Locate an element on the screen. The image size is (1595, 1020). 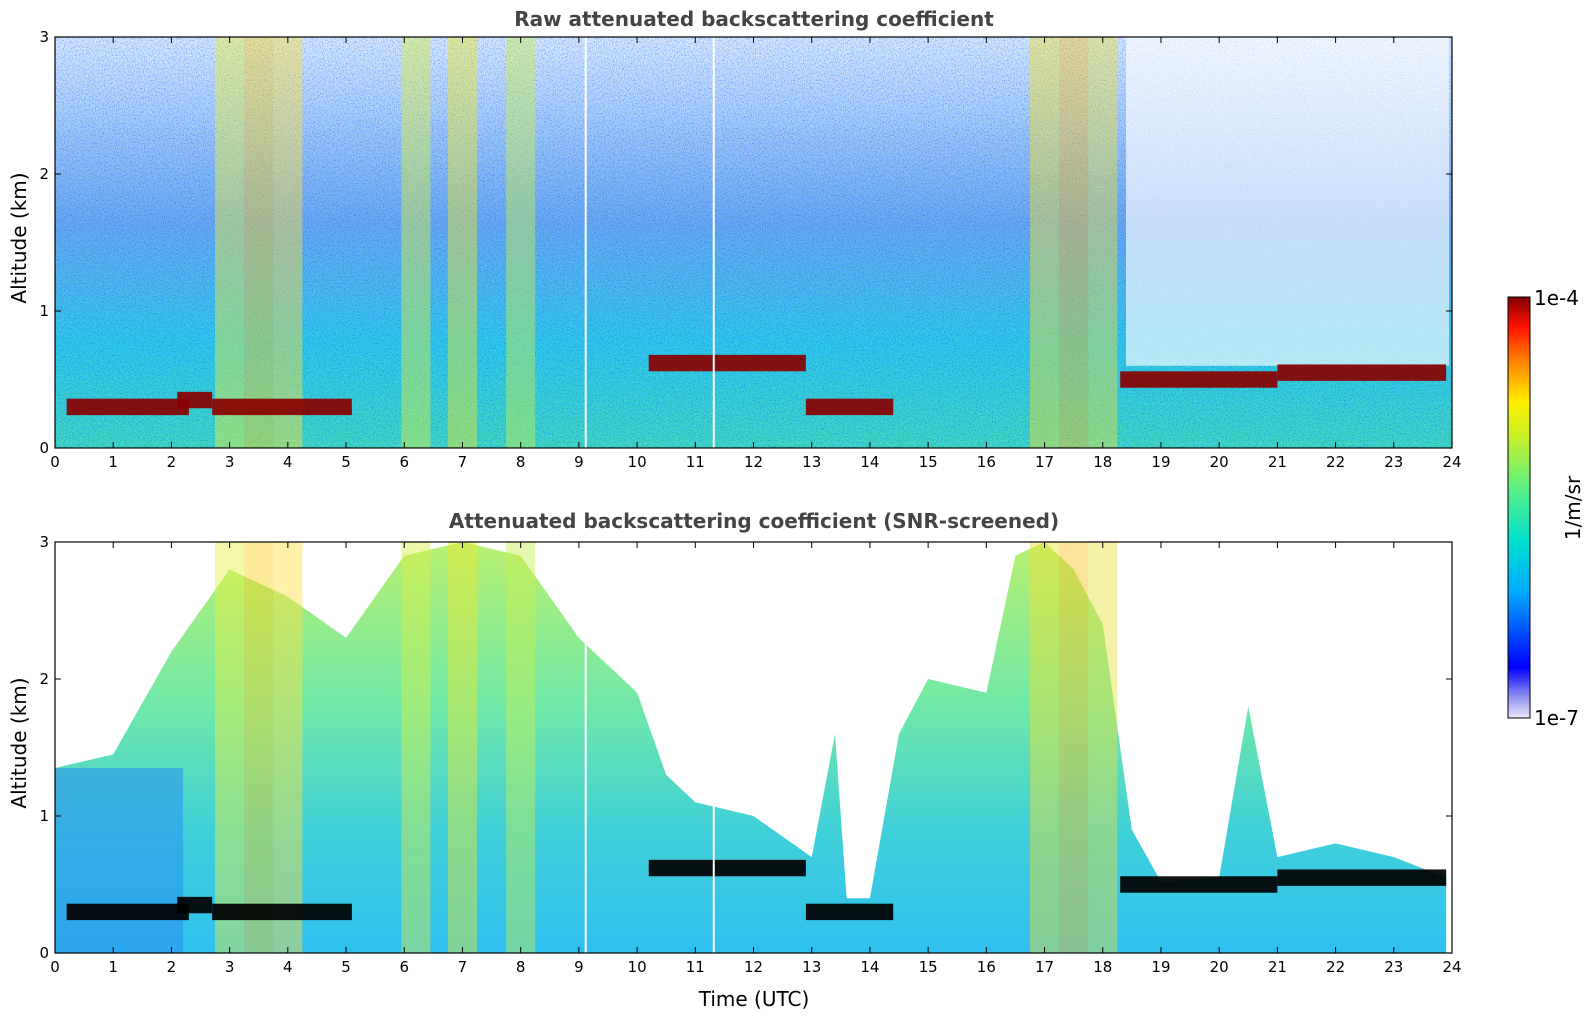
colorbar-max-label: 1e-4 is located at coordinates (1556, 298).